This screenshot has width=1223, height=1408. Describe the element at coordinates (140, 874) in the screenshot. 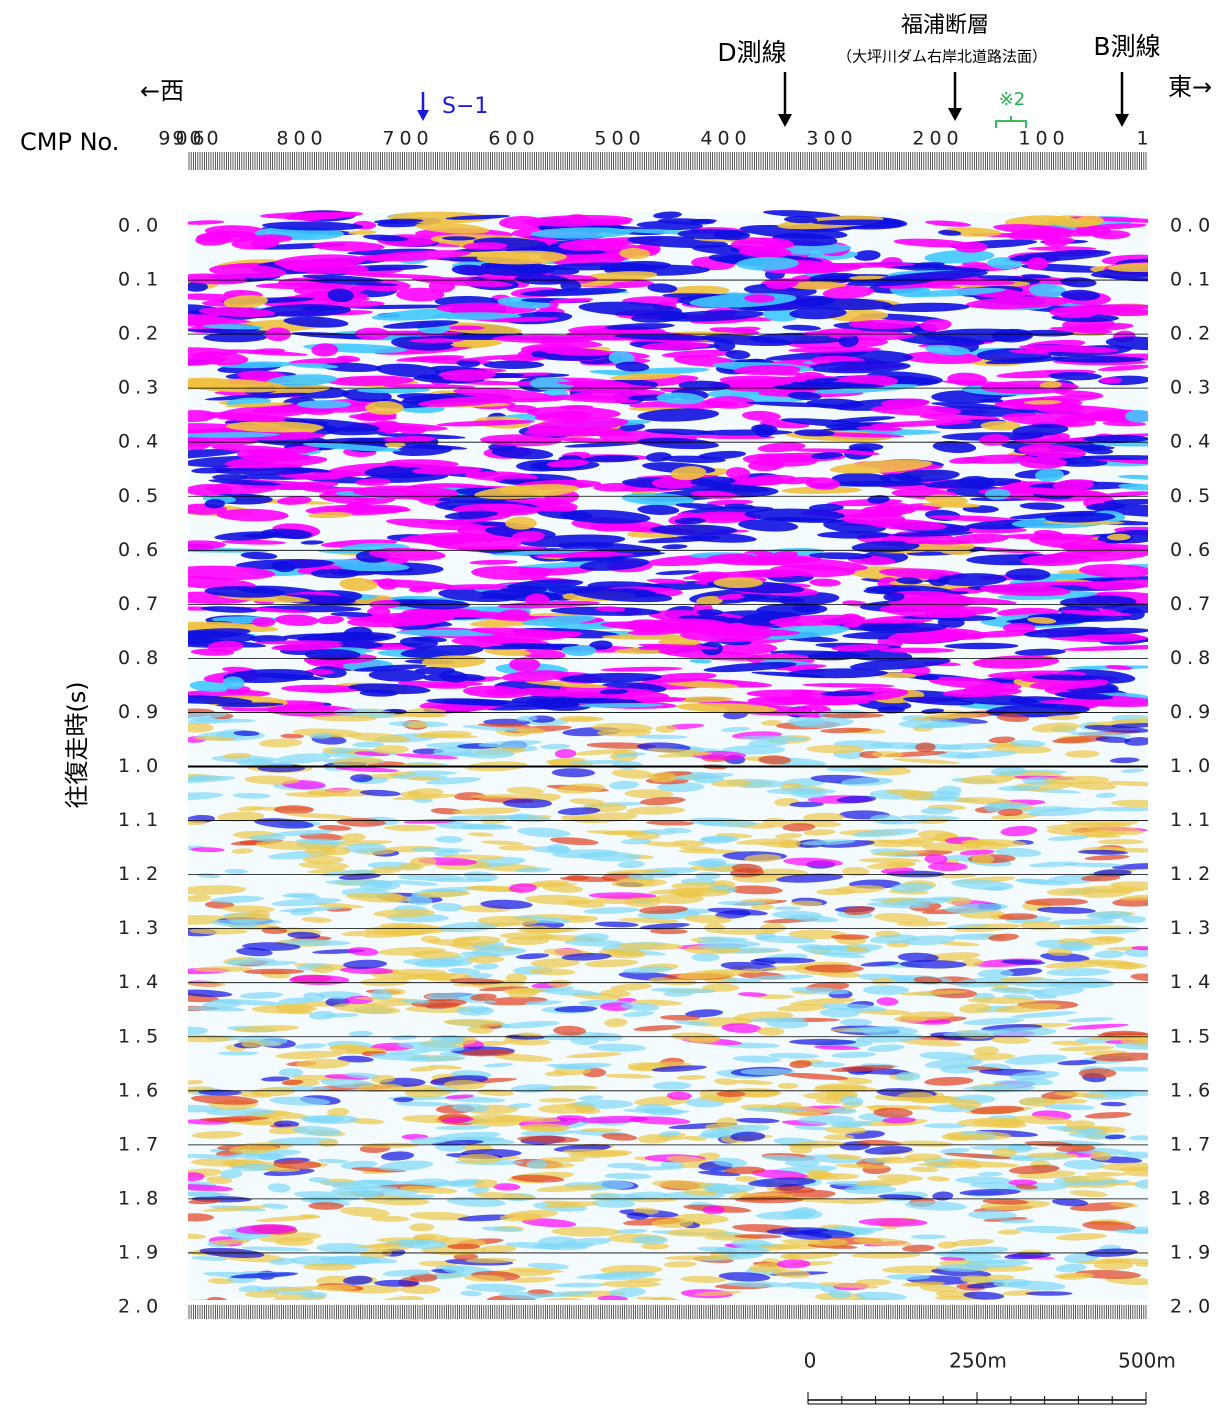

I see `y-tick-label: 1.2` at that location.